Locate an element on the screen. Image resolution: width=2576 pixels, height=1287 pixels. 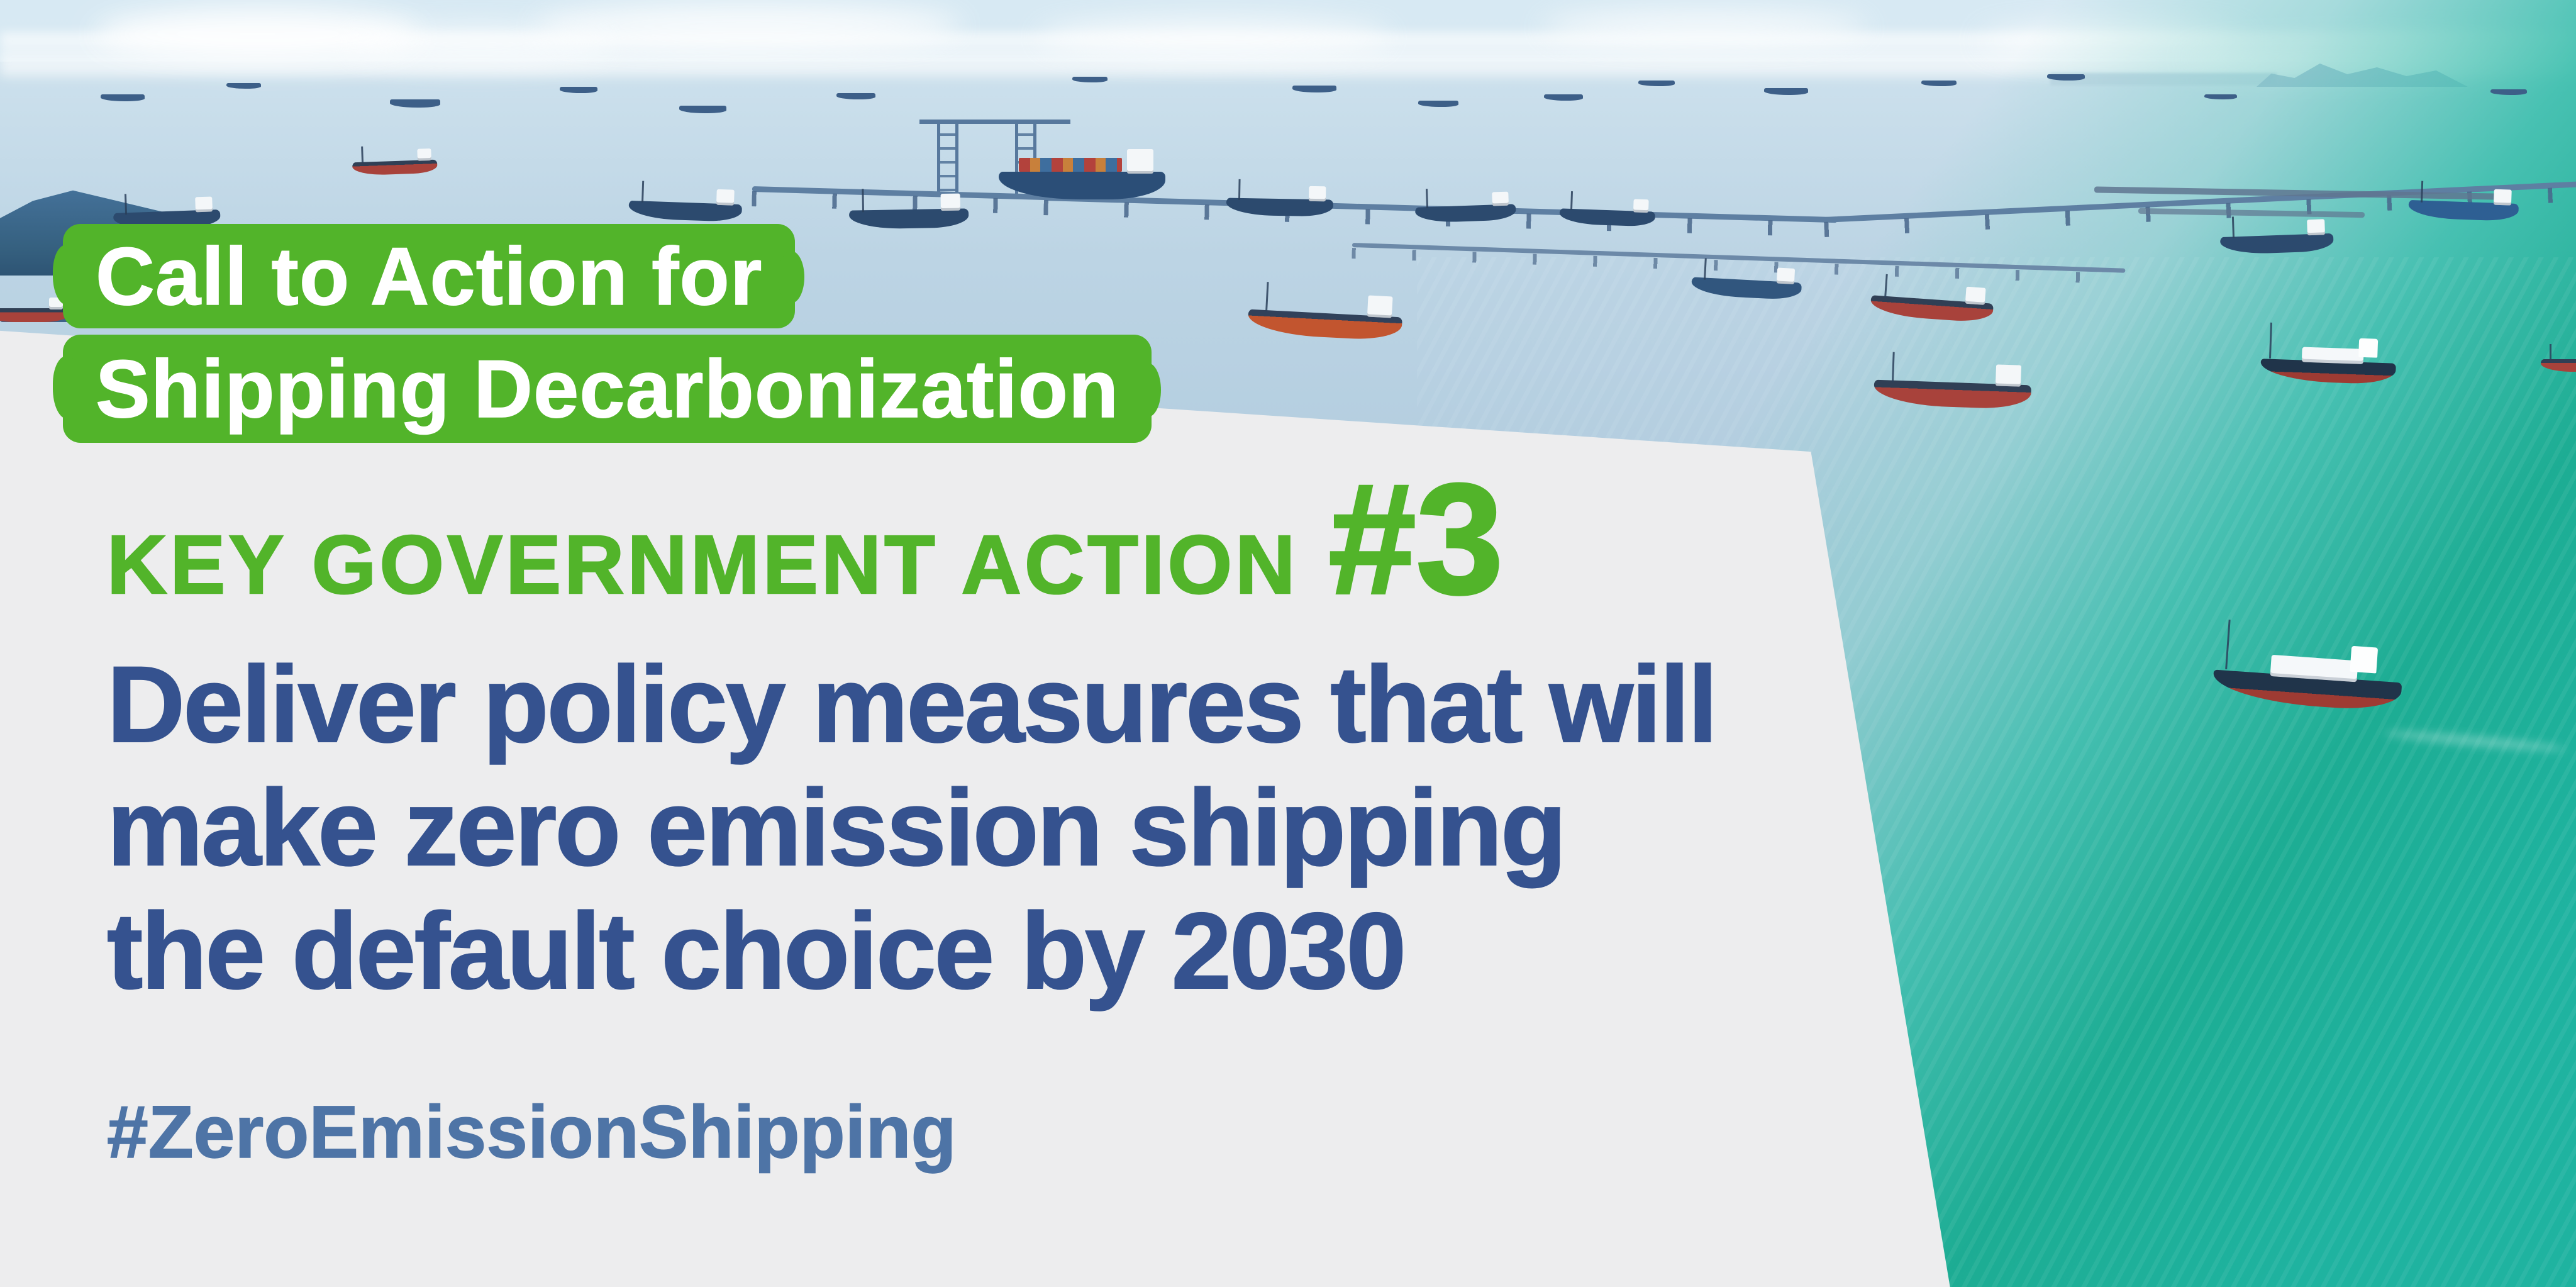
headline-line-3: the default choice by 2030 is located at coordinates (756, 951).